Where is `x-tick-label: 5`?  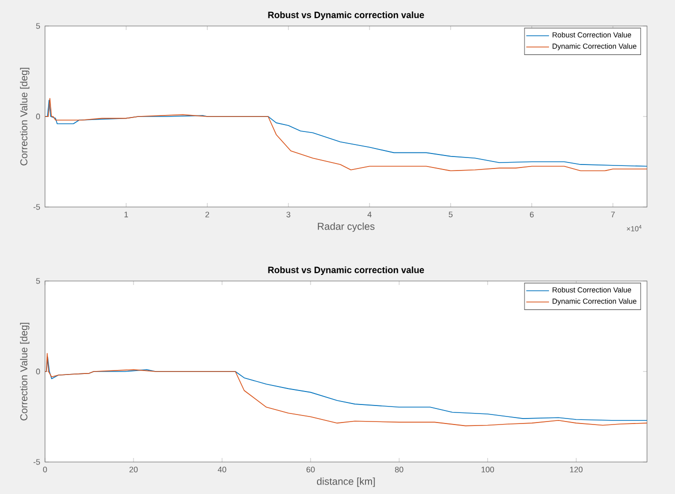 x-tick-label: 5 is located at coordinates (450, 215).